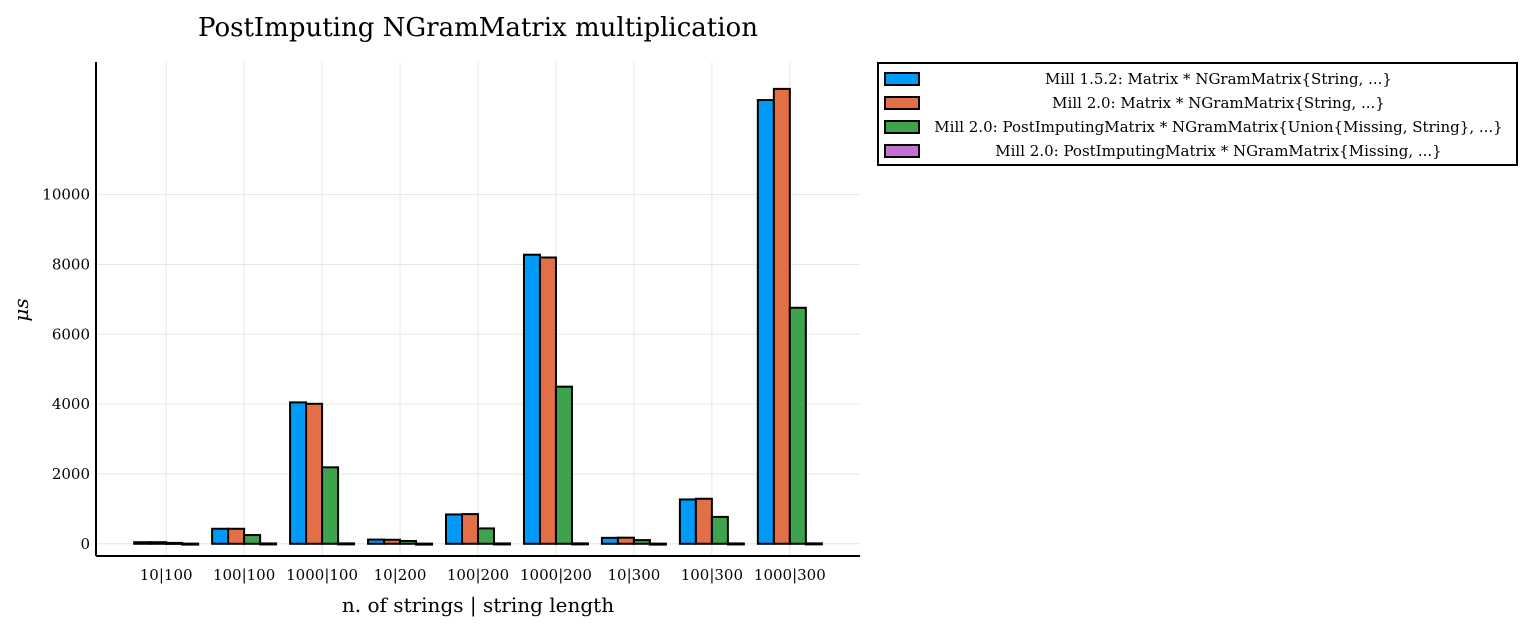  I want to click on x-tick-label: 10|200, so click(400, 575).